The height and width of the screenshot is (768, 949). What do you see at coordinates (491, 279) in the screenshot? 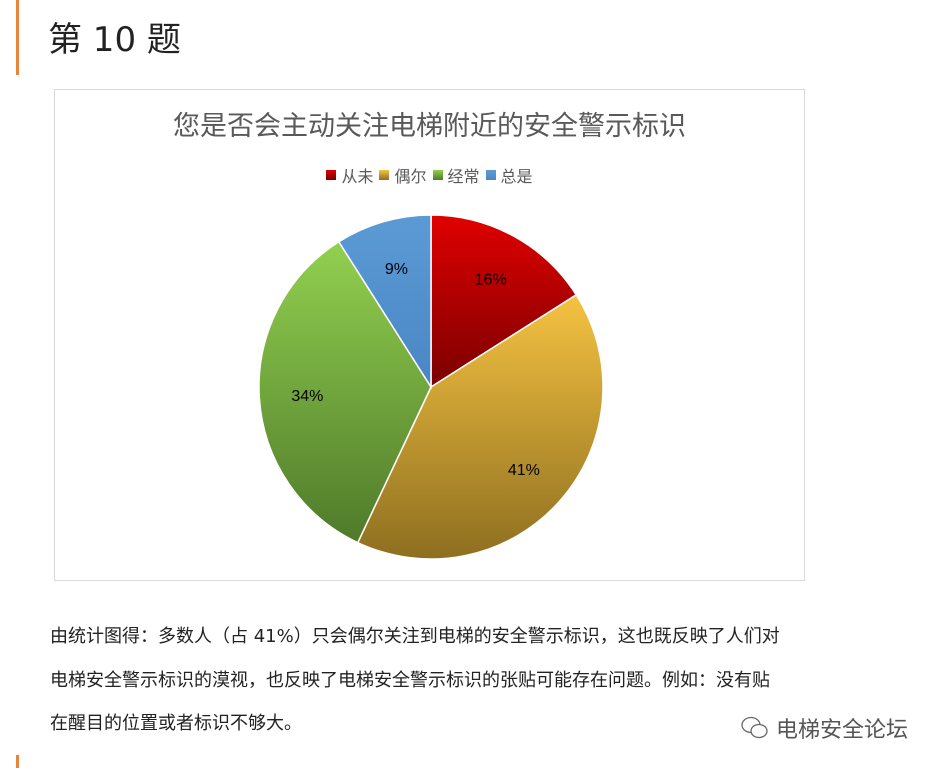
I see `data-label: 16%` at bounding box center [491, 279].